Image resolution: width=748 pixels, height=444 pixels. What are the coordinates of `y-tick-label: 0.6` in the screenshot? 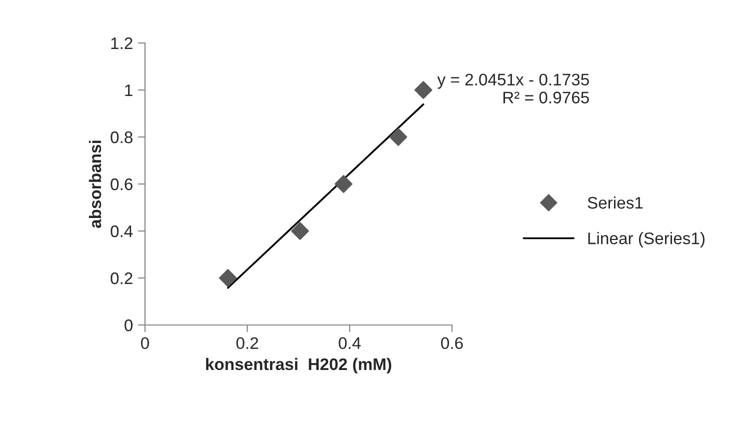 It's located at (121, 184).